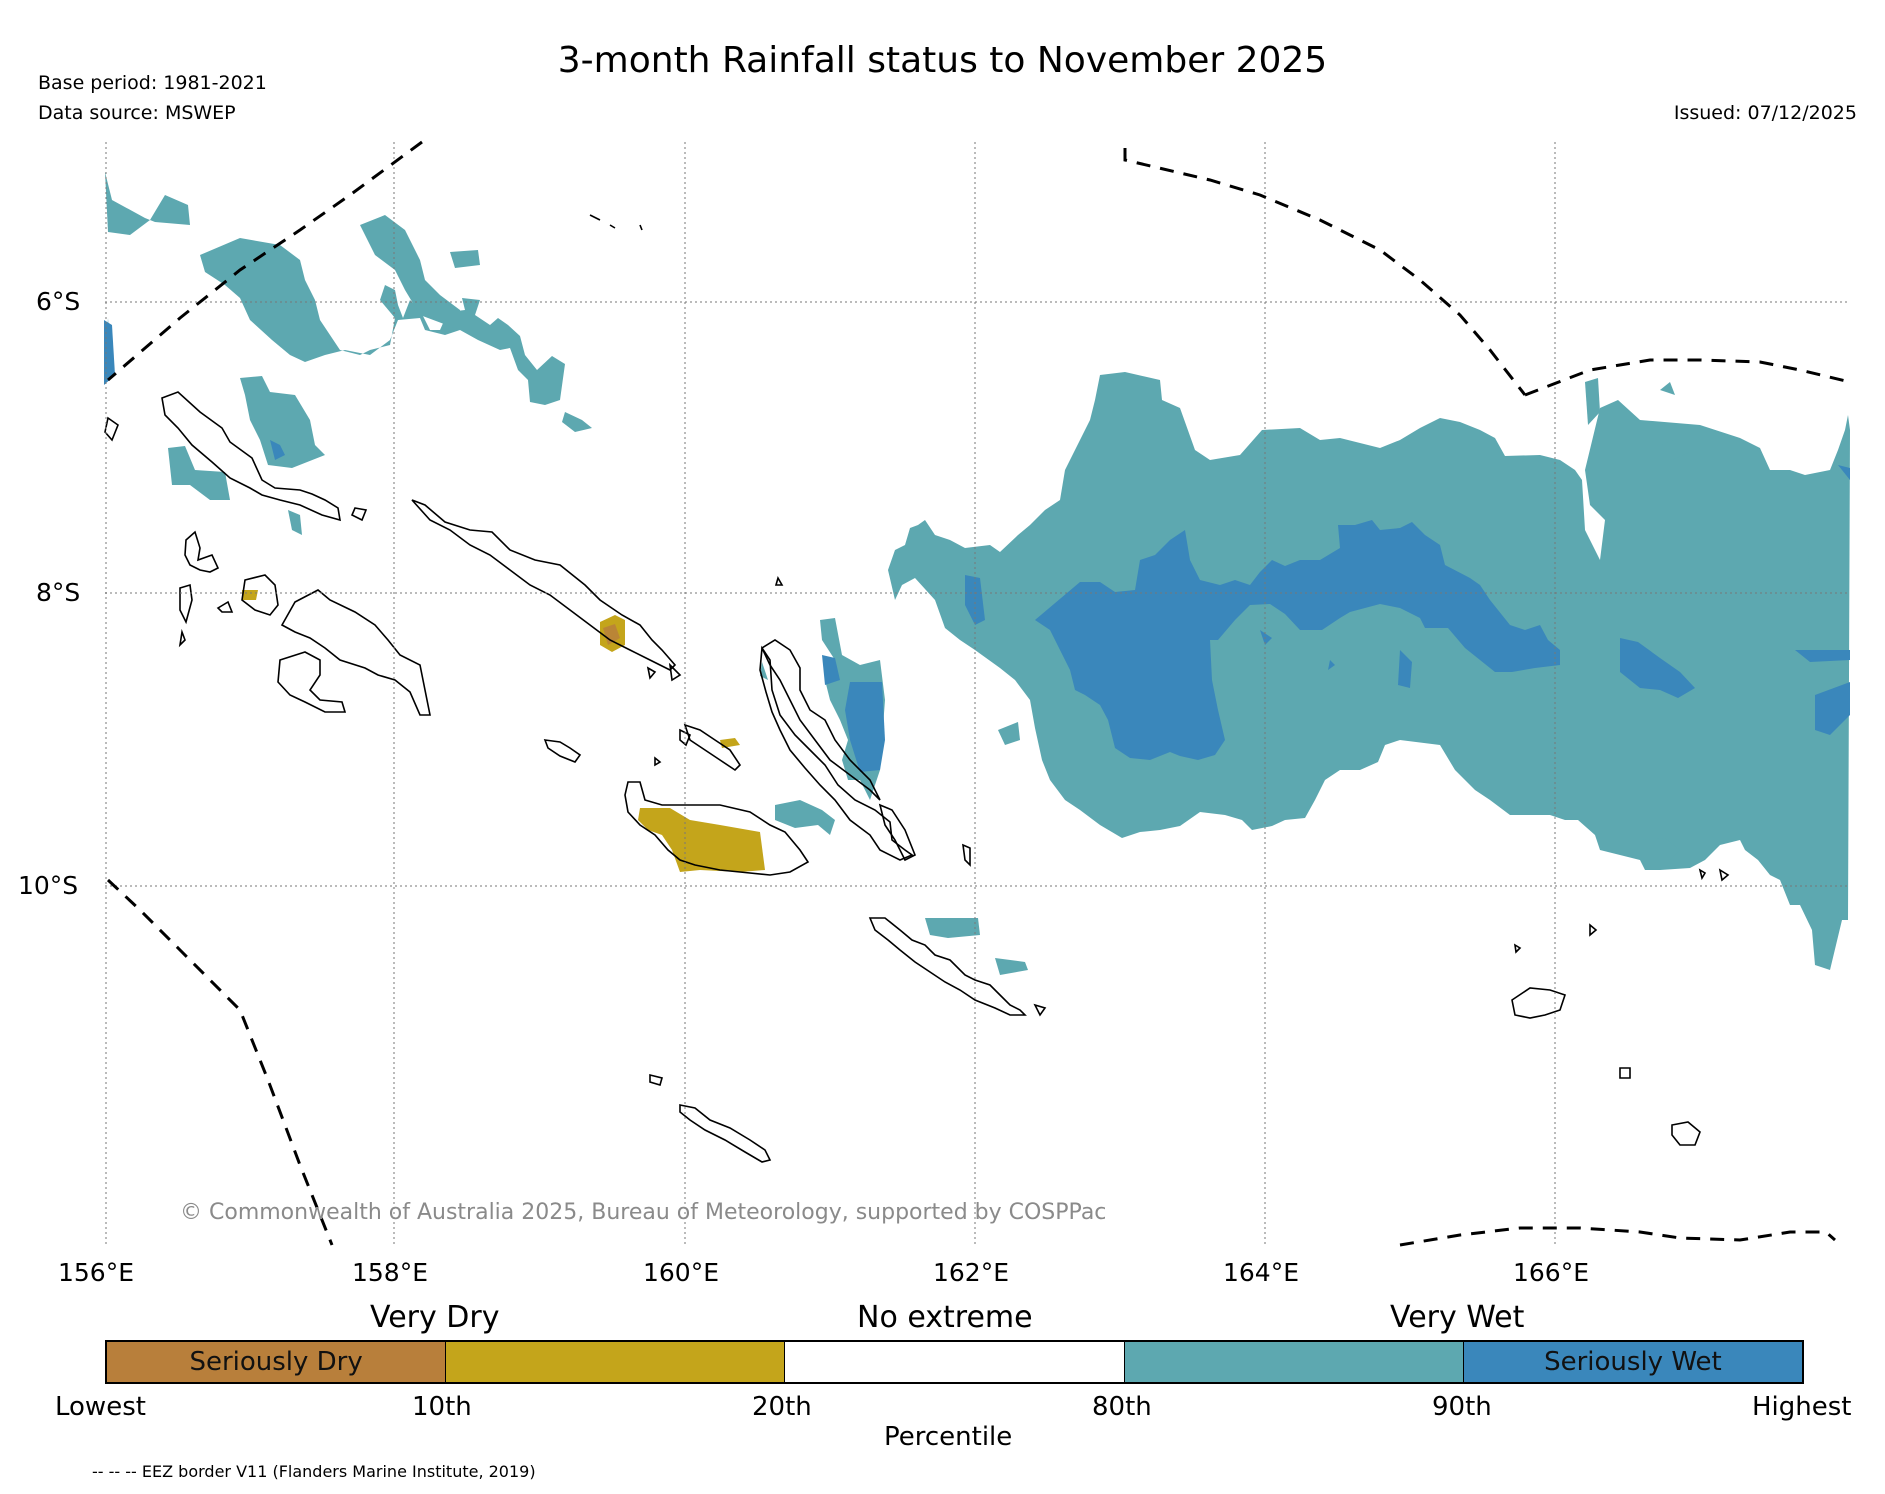 The image size is (1885, 1494). I want to click on legend-segment-very-dry, so click(615, 1362).